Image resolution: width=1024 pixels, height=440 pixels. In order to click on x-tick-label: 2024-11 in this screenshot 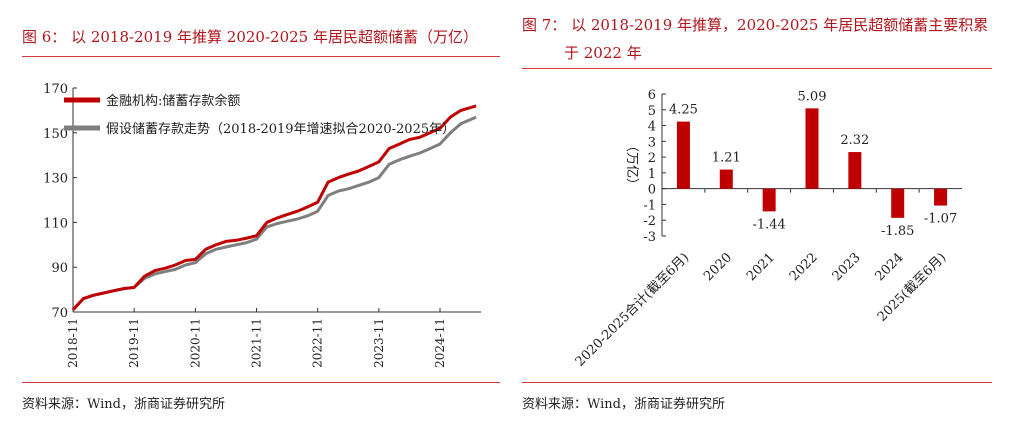, I will do `click(440, 343)`.